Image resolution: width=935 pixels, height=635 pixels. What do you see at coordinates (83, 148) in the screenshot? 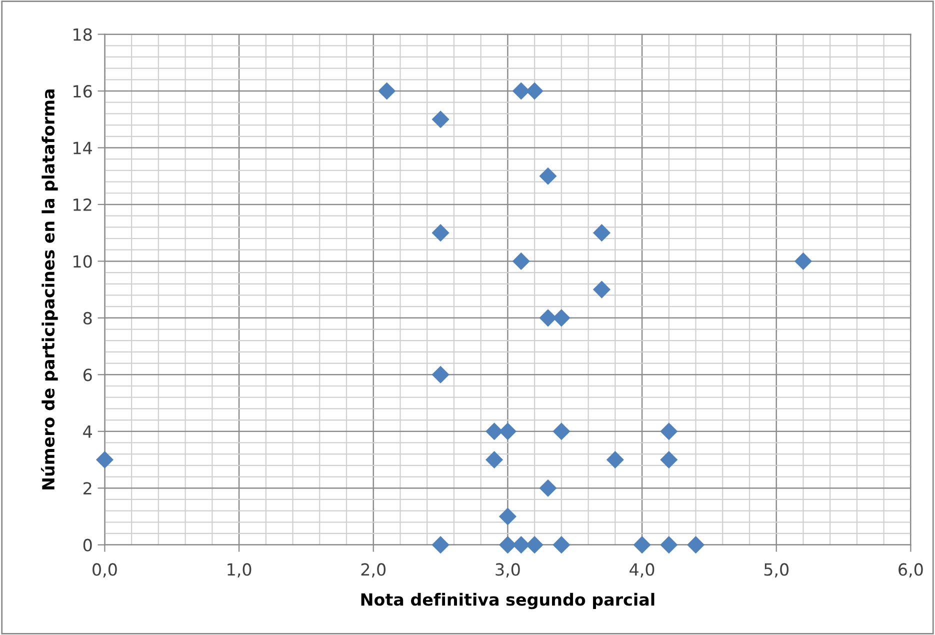
I see `y-tick-label: 14` at bounding box center [83, 148].